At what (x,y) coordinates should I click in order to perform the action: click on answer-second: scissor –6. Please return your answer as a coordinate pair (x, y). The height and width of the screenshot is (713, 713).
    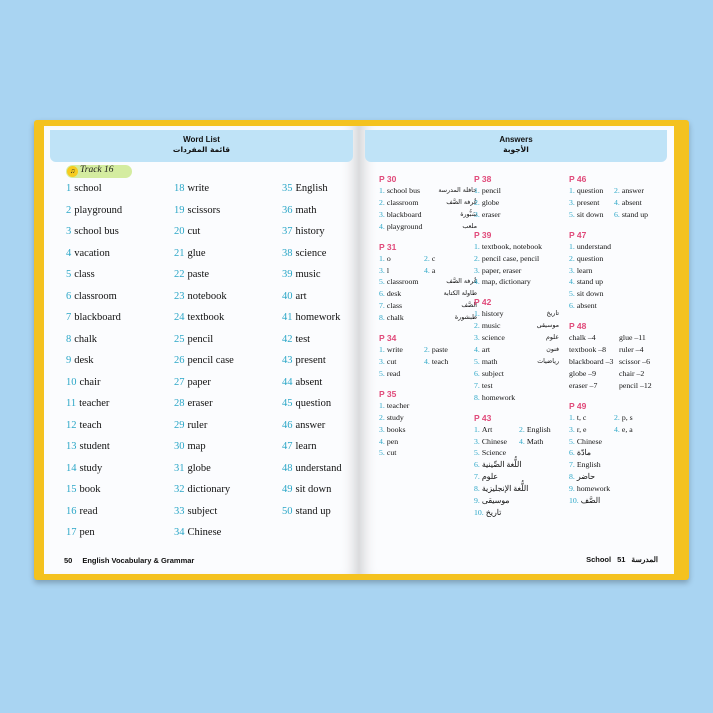
    Looking at the image, I should click on (634, 362).